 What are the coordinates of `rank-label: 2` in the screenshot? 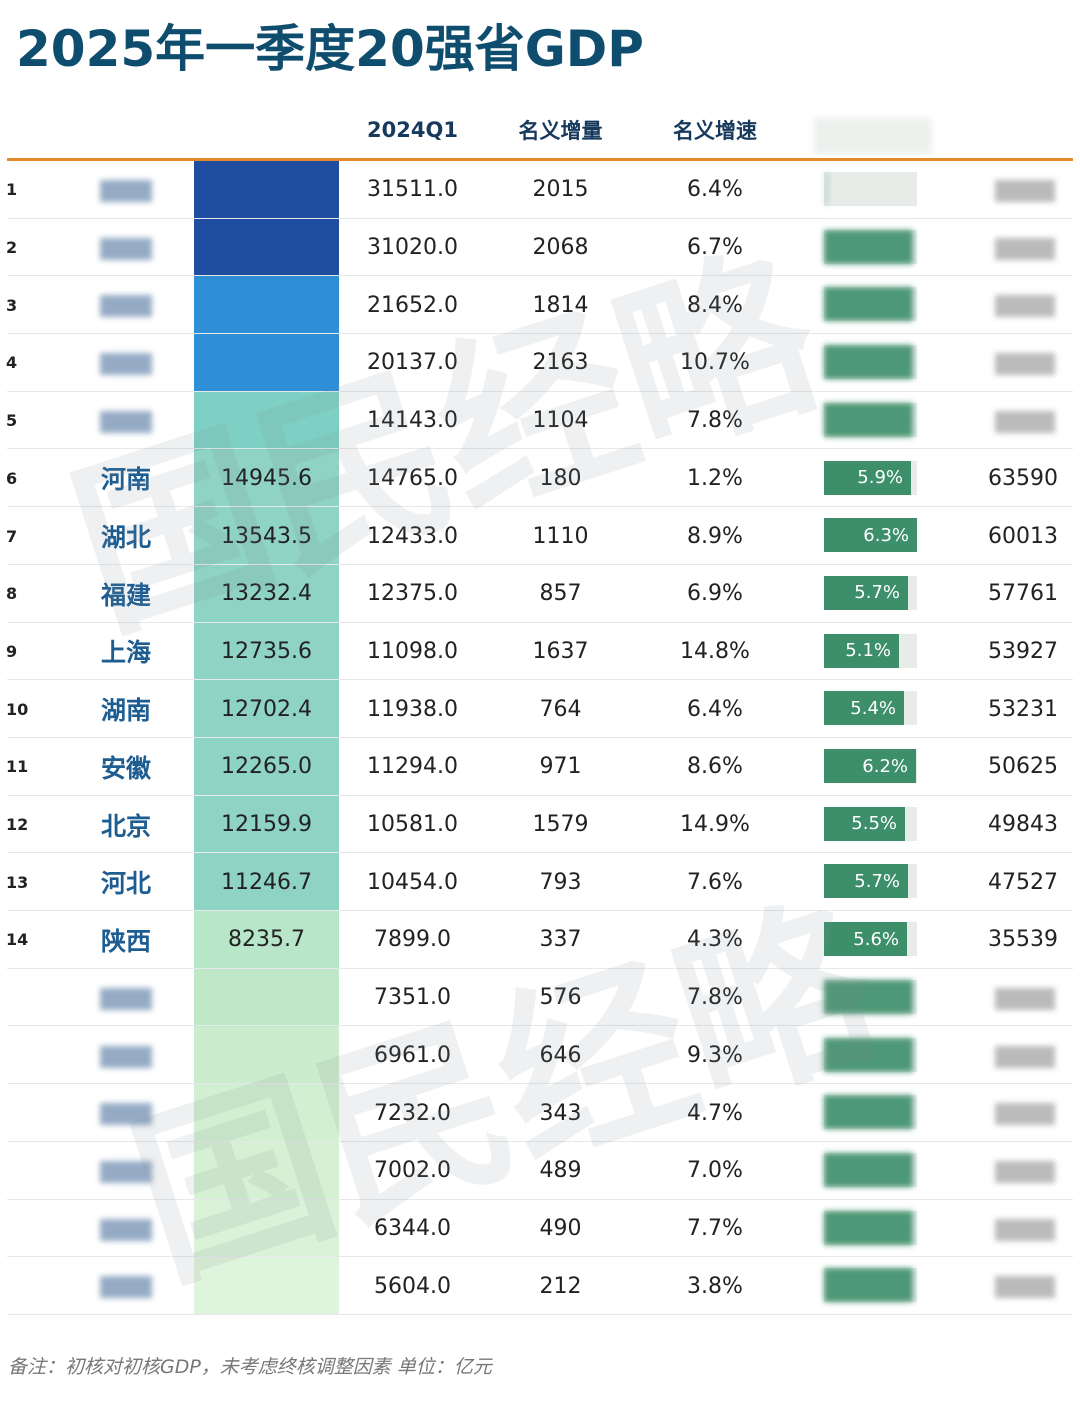 It's located at (12, 248).